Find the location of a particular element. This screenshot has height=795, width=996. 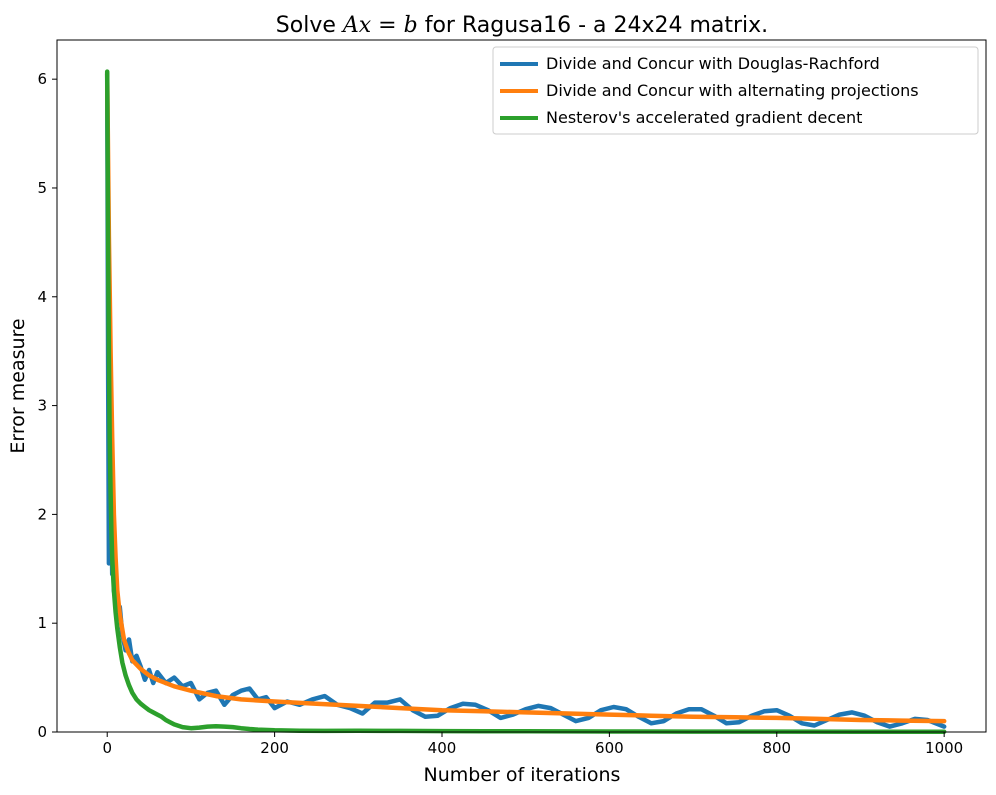

x-tick-label: 600 is located at coordinates (609, 748).